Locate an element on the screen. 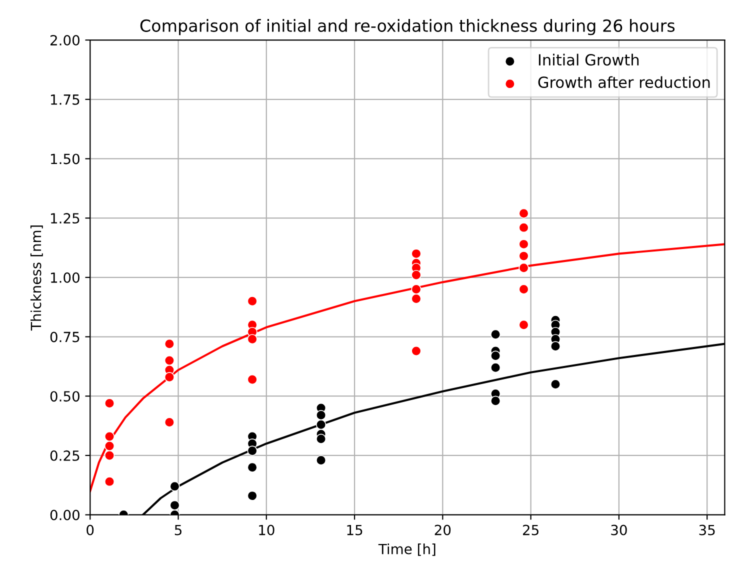  y-axis-title: Thickness [nm] is located at coordinates (36, 278).